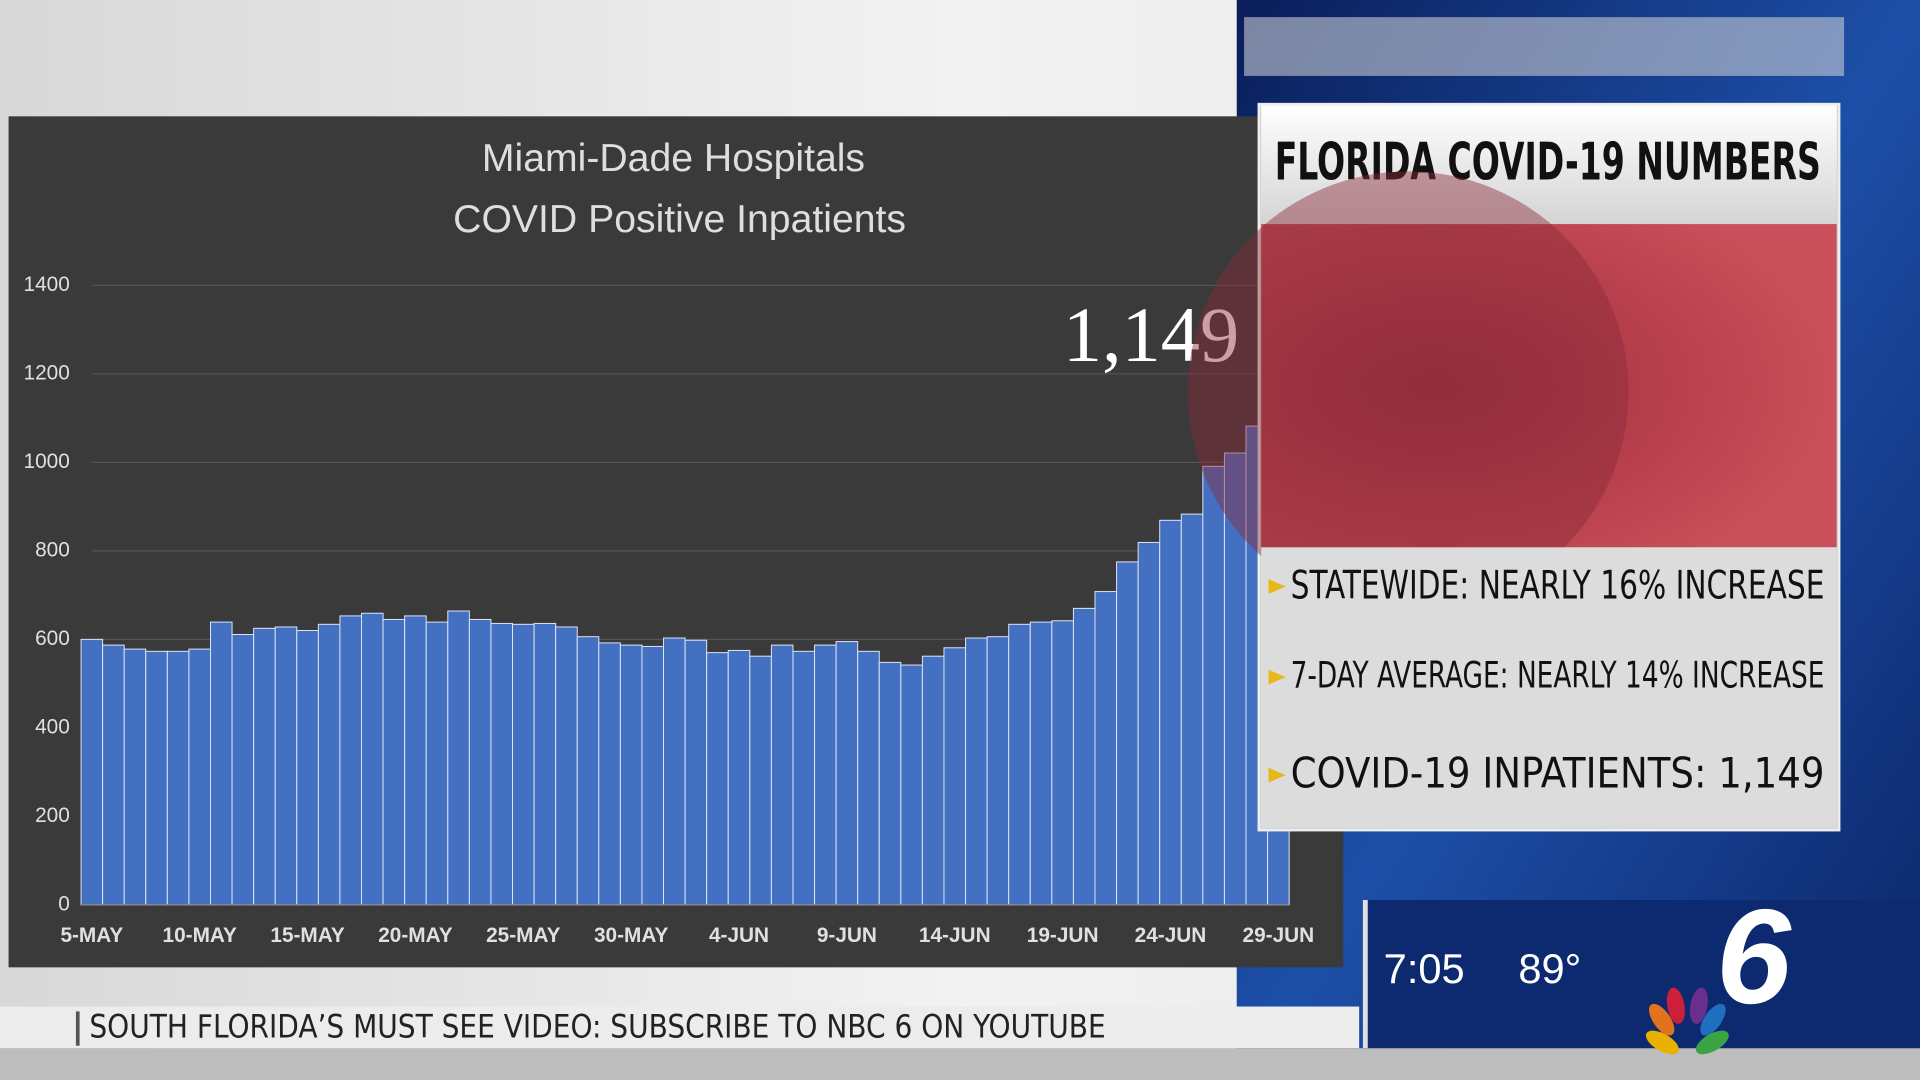 The image size is (1920, 1080). What do you see at coordinates (415, 935) in the screenshot?
I see `x-tick-label: 20-MAY` at bounding box center [415, 935].